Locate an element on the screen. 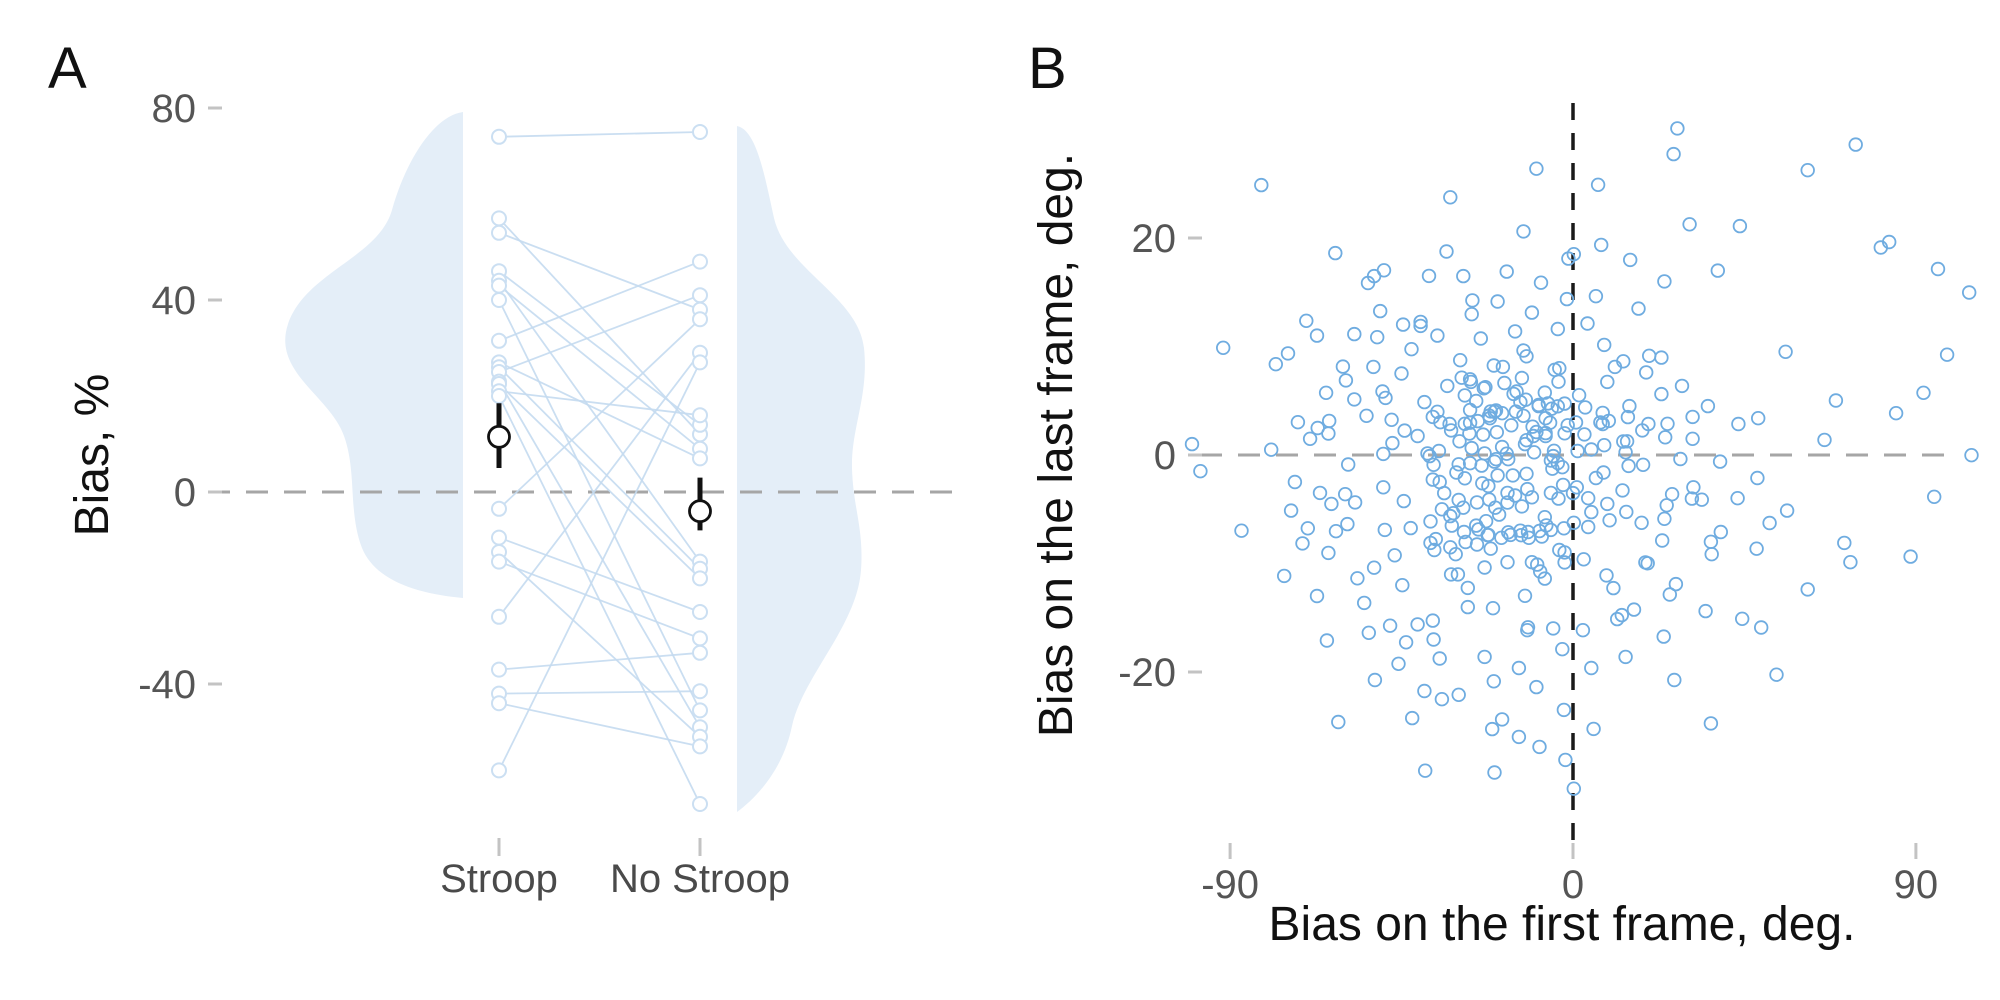  y-tick-label: -40 is located at coordinates (167, 685).